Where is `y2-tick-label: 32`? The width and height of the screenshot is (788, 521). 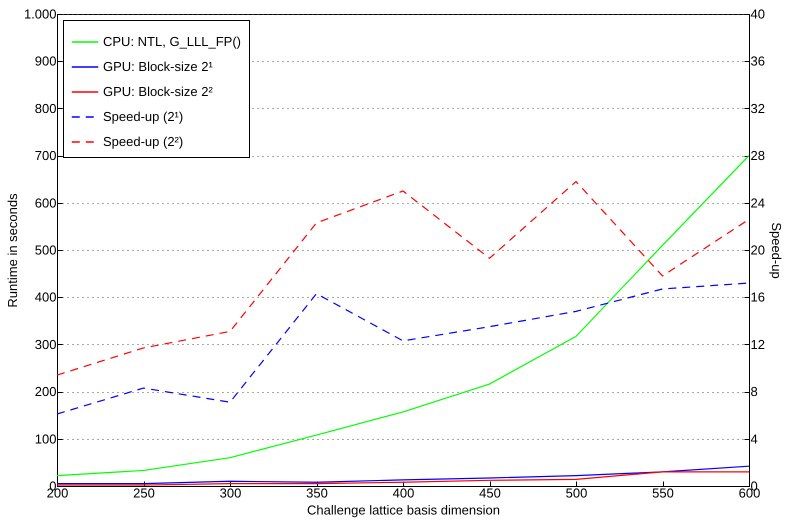
y2-tick-label: 32 is located at coordinates (757, 108).